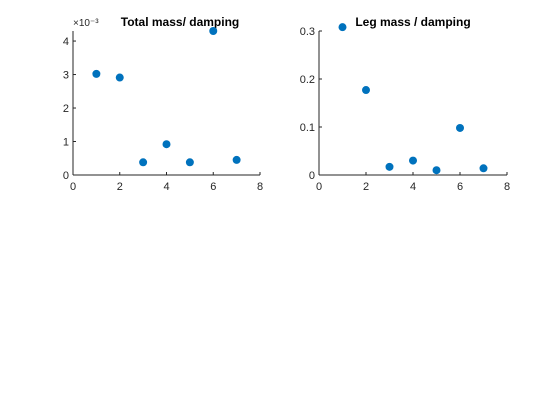  Describe the element at coordinates (66, 76) in the screenshot. I see `y-tick-label: 3` at that location.